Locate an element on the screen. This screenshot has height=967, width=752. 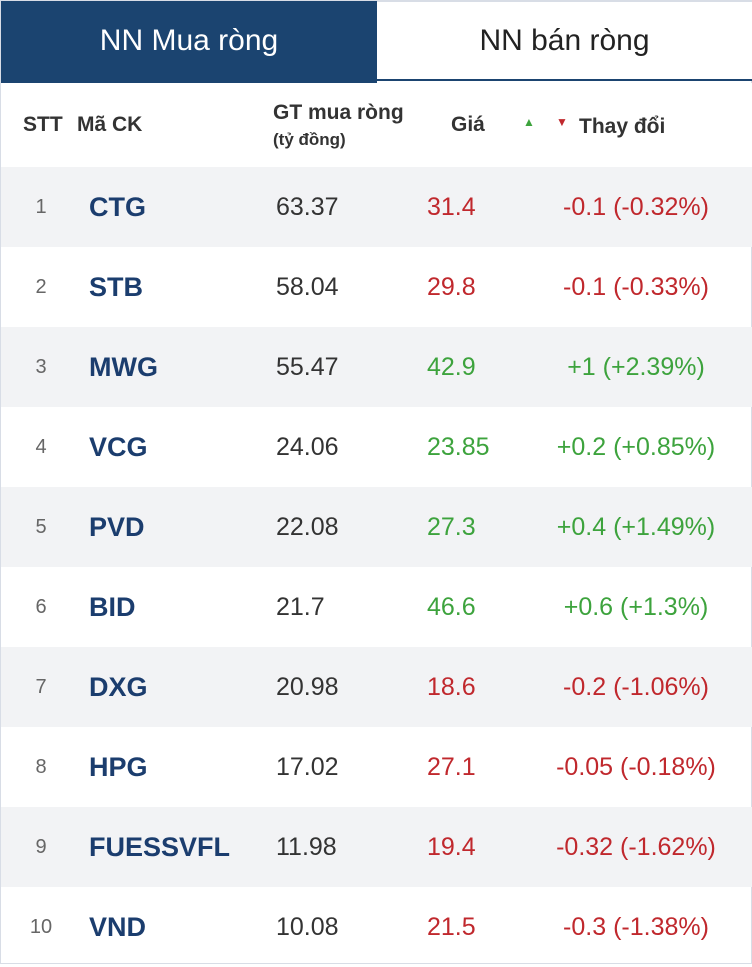
row-value: 21.7 is located at coordinates (300, 607).